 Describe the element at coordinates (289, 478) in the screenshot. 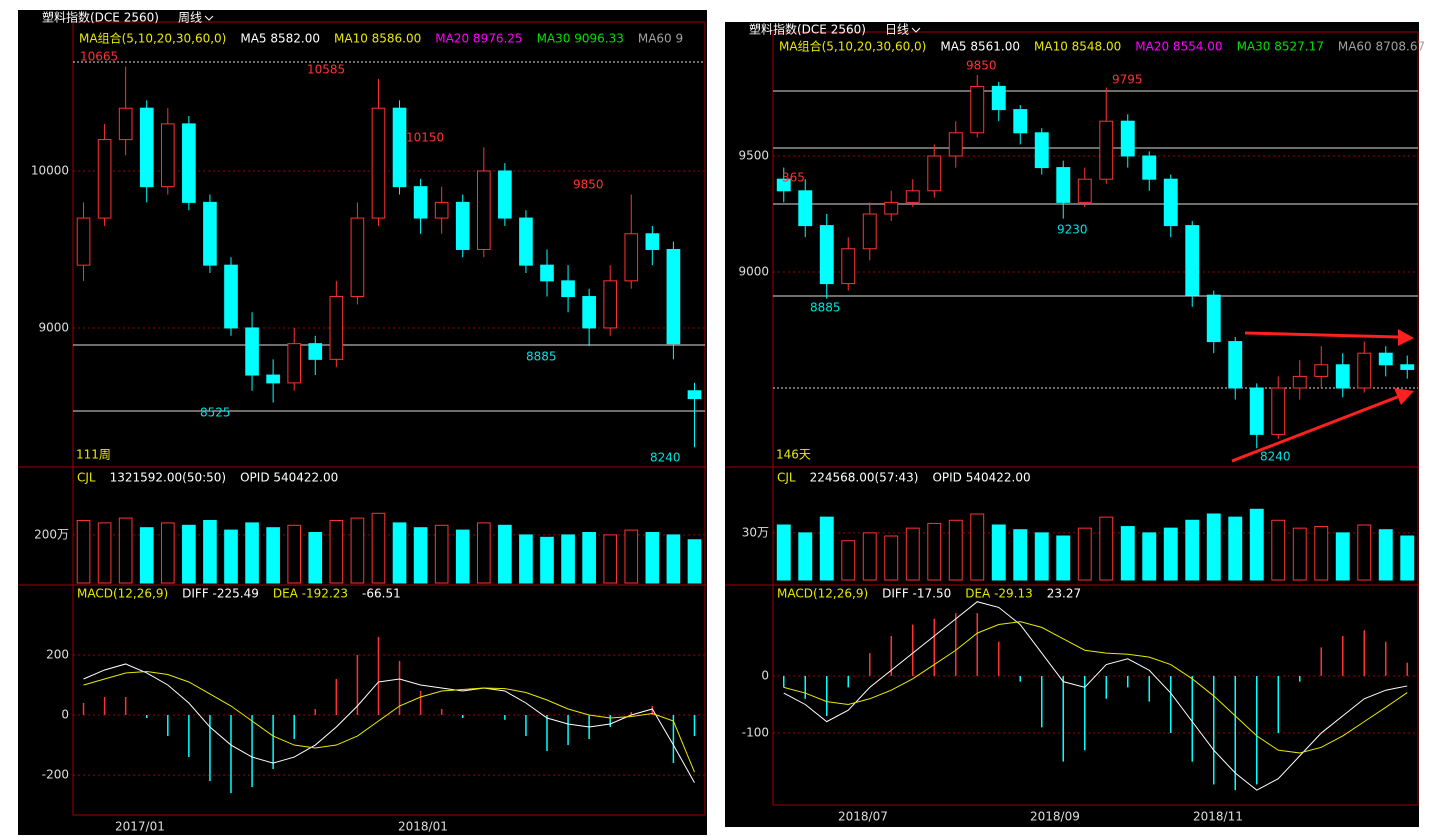

I see `legend-entry: OPID 540422.00` at that location.